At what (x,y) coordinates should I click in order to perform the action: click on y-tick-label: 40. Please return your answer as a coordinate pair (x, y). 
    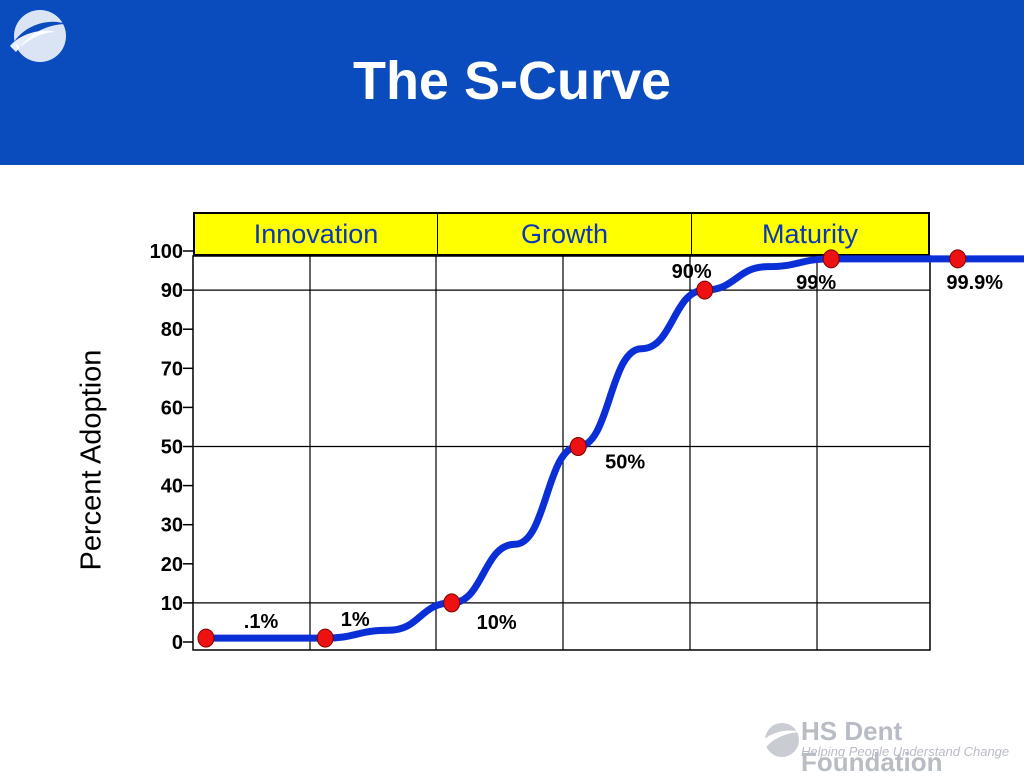
    Looking at the image, I should click on (172, 487).